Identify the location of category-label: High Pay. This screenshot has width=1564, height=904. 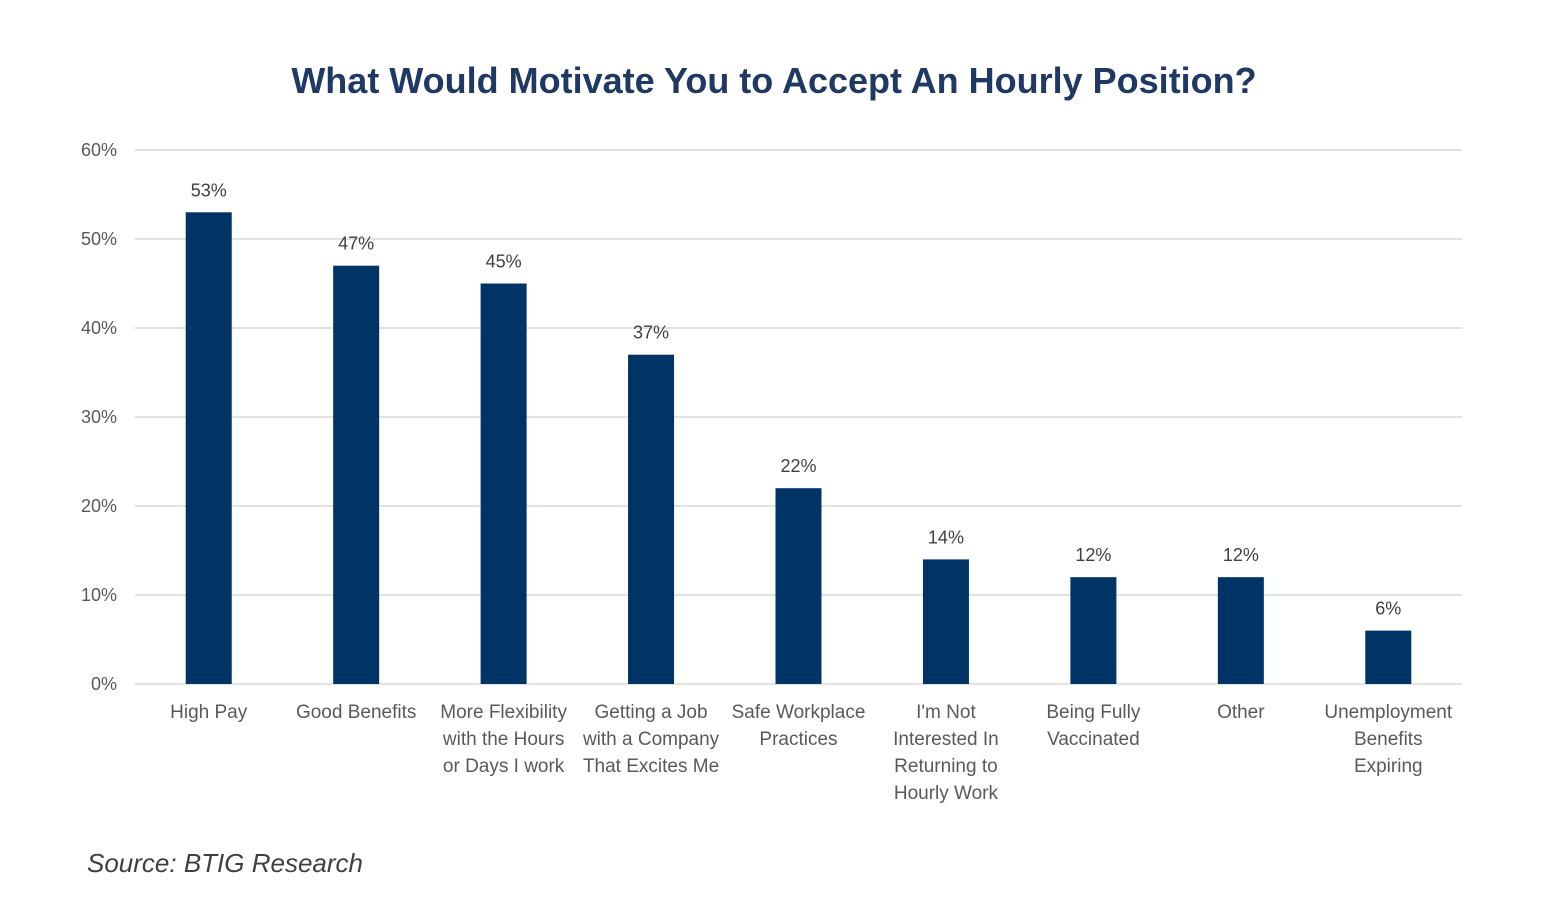
(209, 712).